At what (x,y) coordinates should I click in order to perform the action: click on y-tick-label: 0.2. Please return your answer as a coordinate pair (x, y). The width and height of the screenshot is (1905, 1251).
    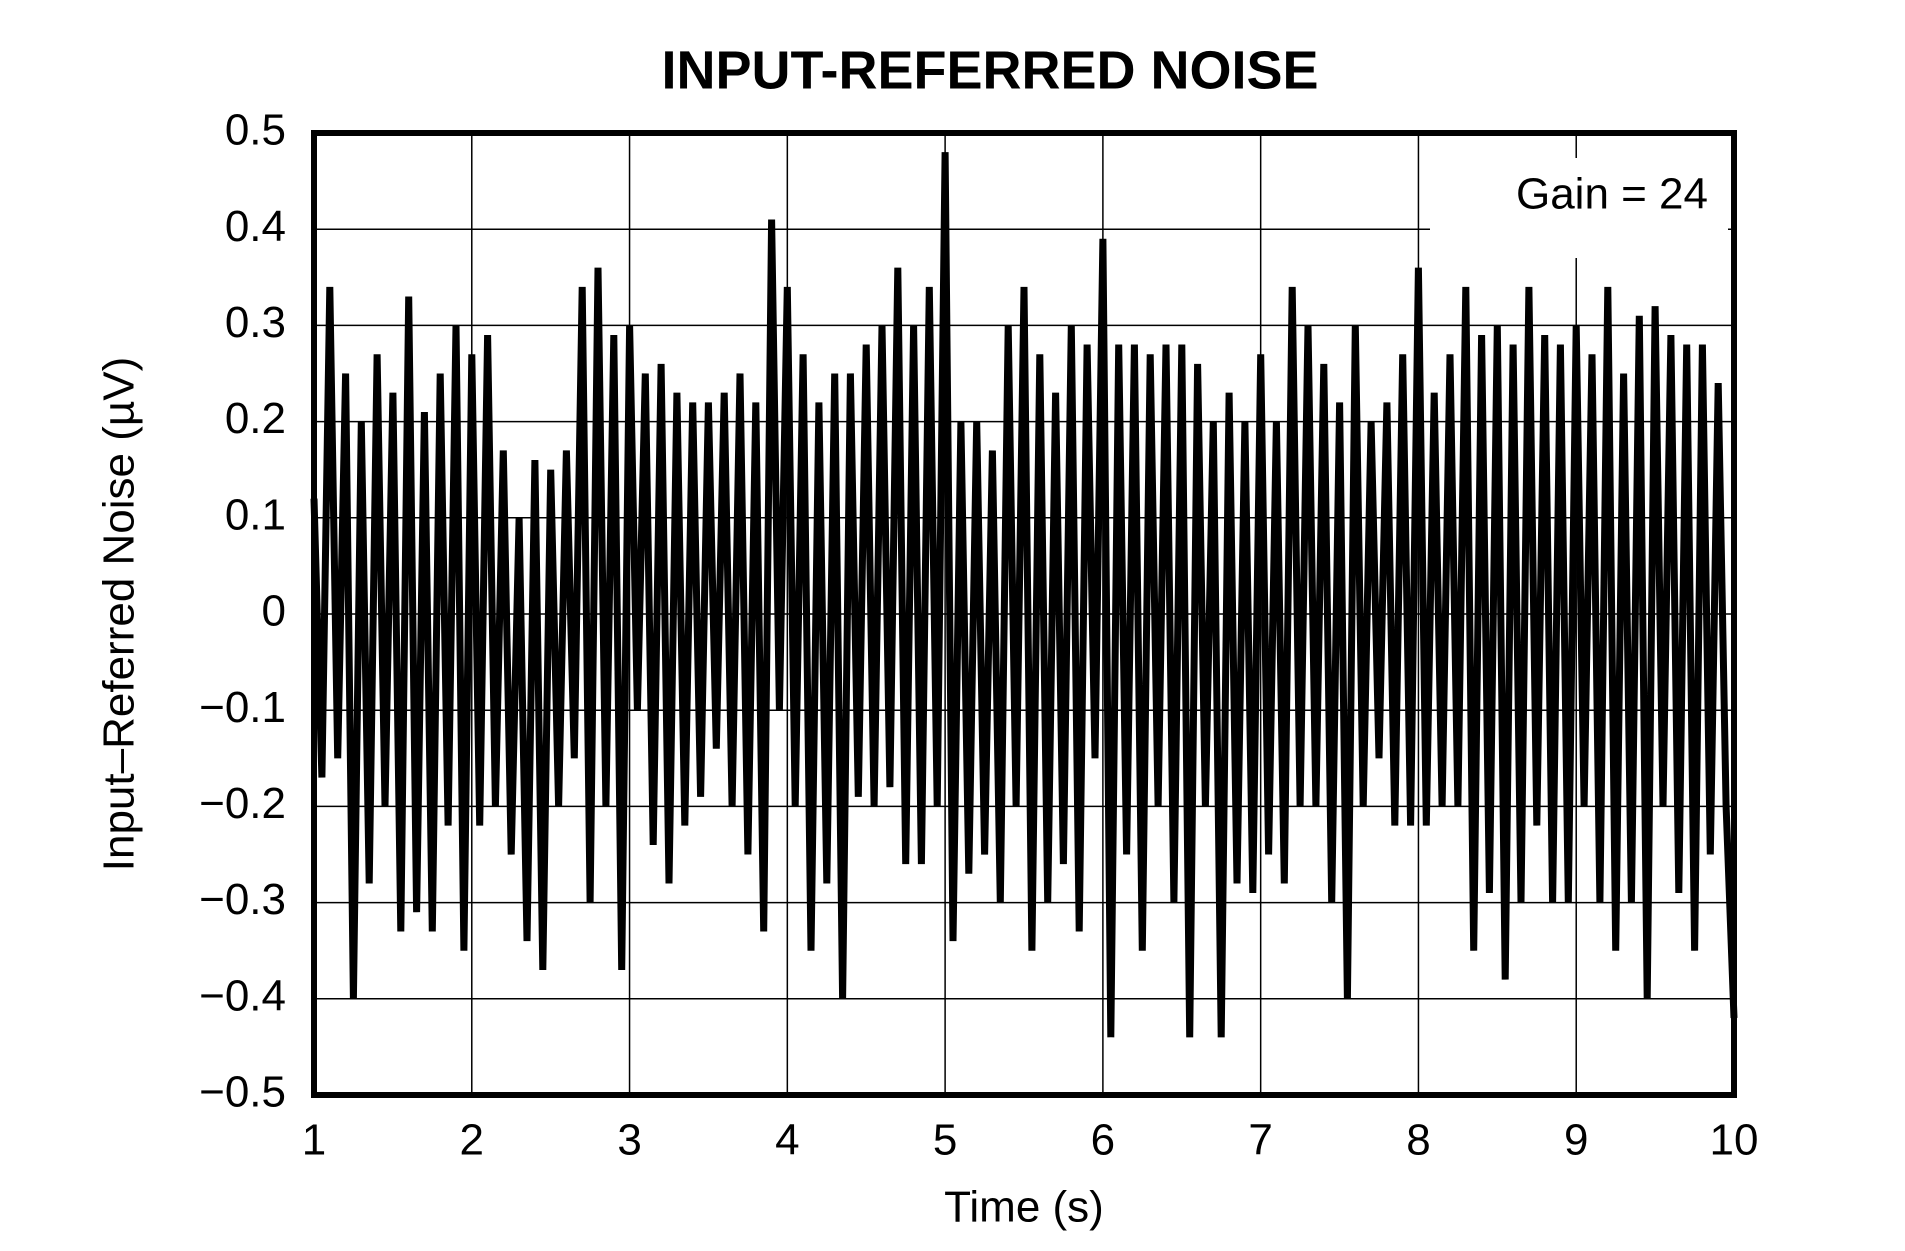
    Looking at the image, I should click on (255, 418).